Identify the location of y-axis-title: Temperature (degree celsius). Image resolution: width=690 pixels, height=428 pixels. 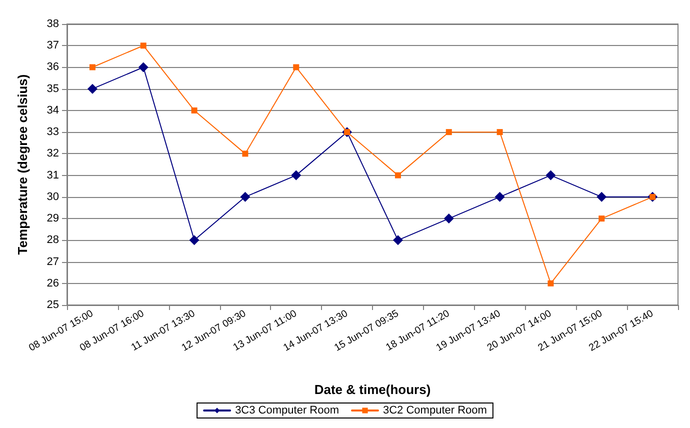
(22, 164).